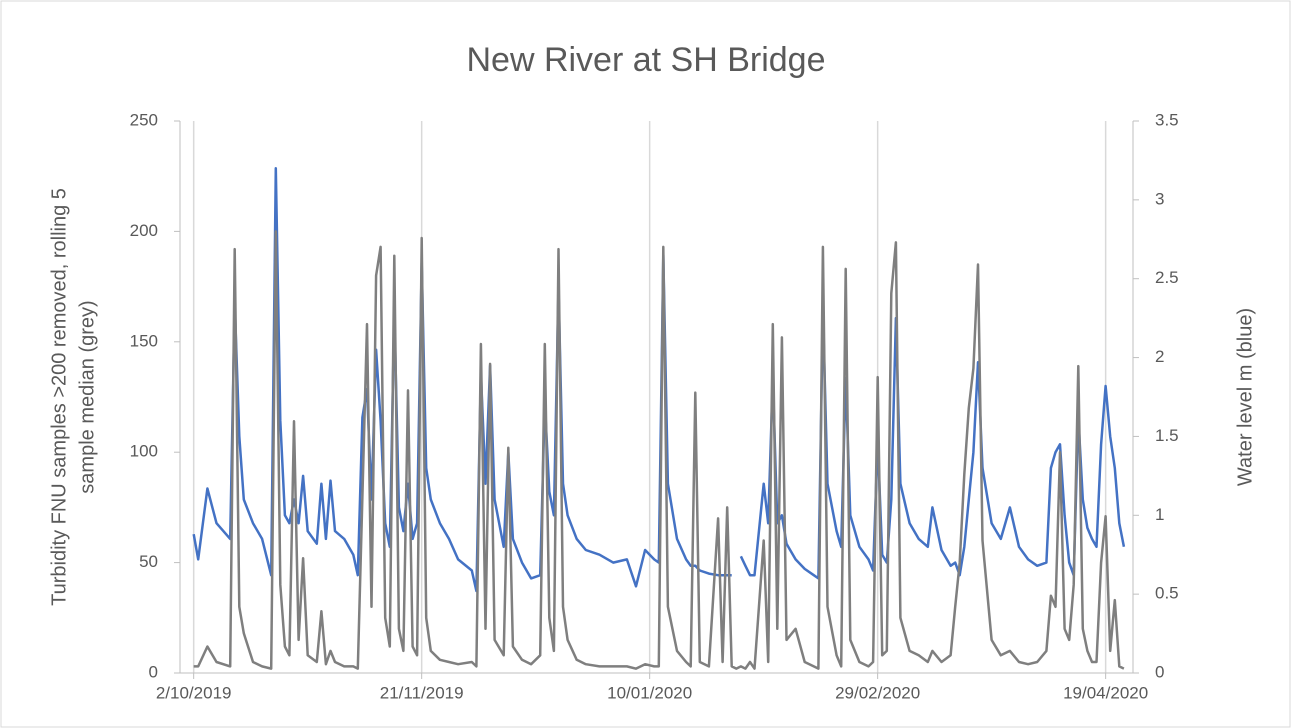 This screenshot has height=728, width=1291. Describe the element at coordinates (1245, 397) in the screenshot. I see `y2-axis-title: Water level m (blue)` at that location.